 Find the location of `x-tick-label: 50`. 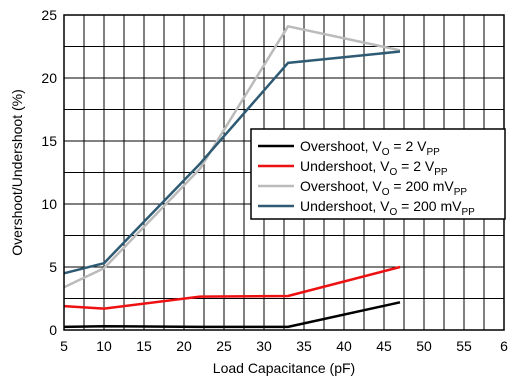

x-tick-label: 50 is located at coordinates (424, 346).